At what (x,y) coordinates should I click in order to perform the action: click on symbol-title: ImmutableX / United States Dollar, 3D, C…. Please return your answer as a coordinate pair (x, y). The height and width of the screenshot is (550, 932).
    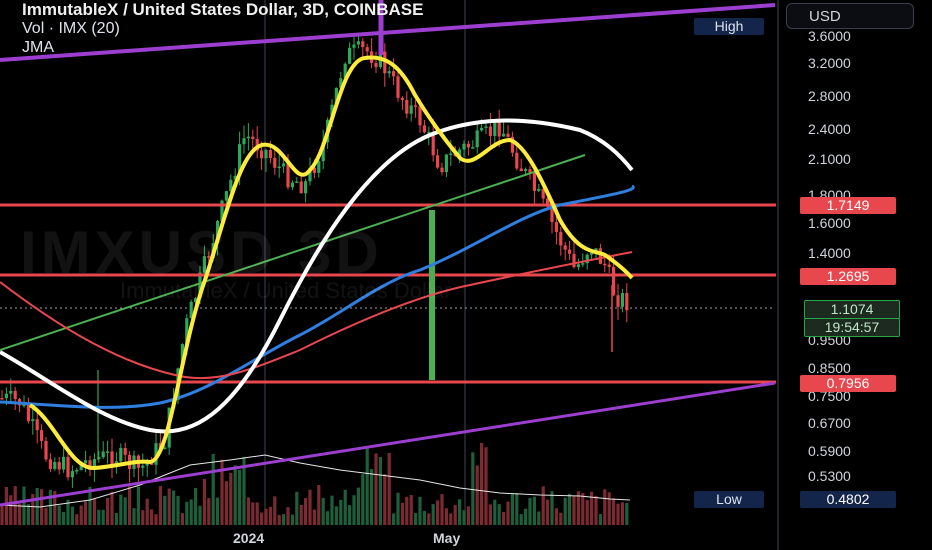
    Looking at the image, I should click on (223, 9).